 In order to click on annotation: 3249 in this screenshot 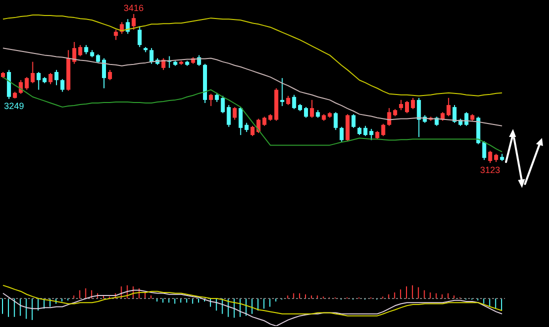, I will do `click(14, 105)`.